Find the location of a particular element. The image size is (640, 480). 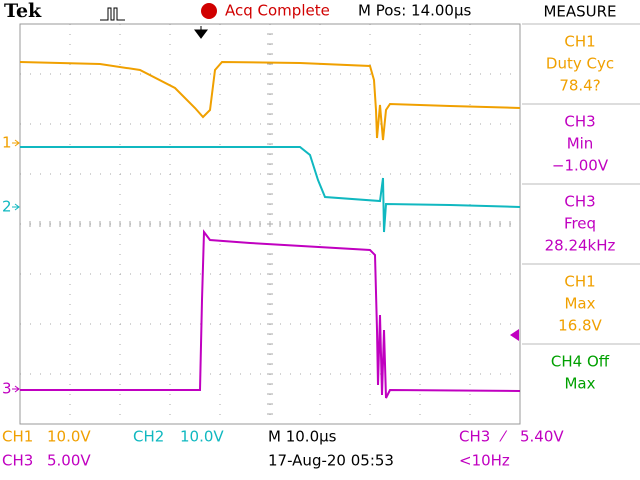

measure-value: −1.00V is located at coordinates (580, 166).